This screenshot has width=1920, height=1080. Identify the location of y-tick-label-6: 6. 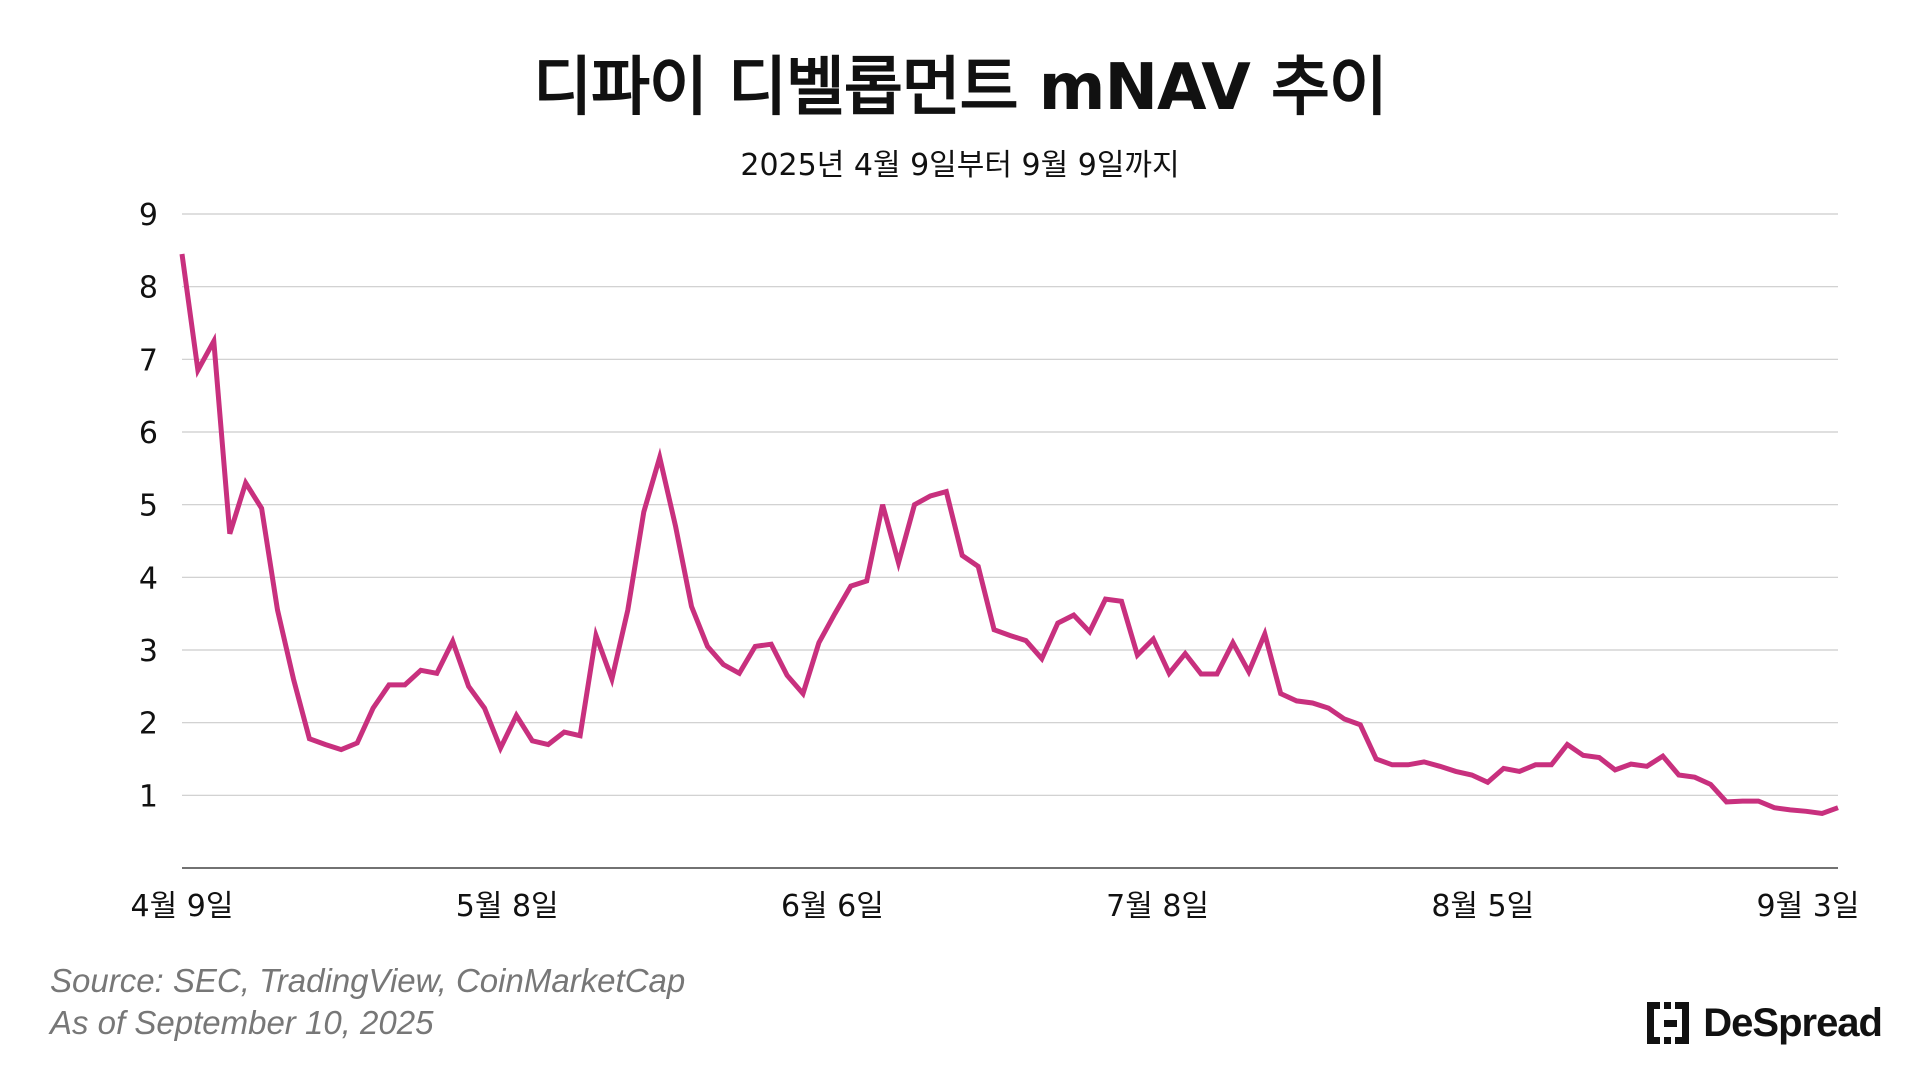
(148, 433).